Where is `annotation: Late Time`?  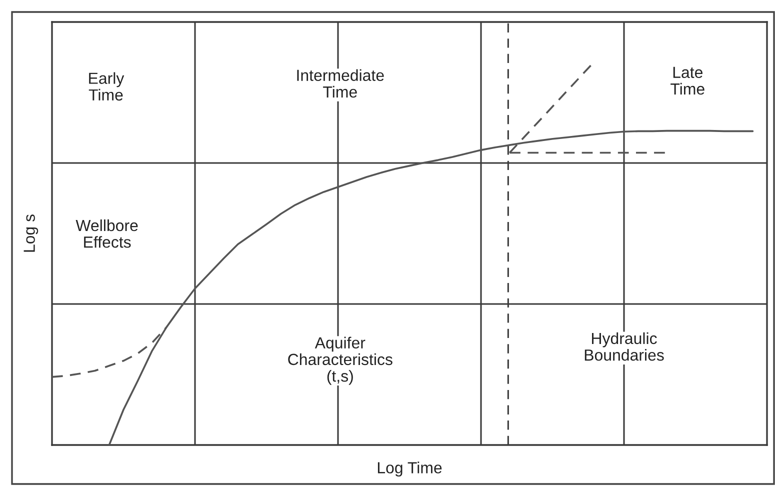
annotation: Late Time is located at coordinates (687, 80).